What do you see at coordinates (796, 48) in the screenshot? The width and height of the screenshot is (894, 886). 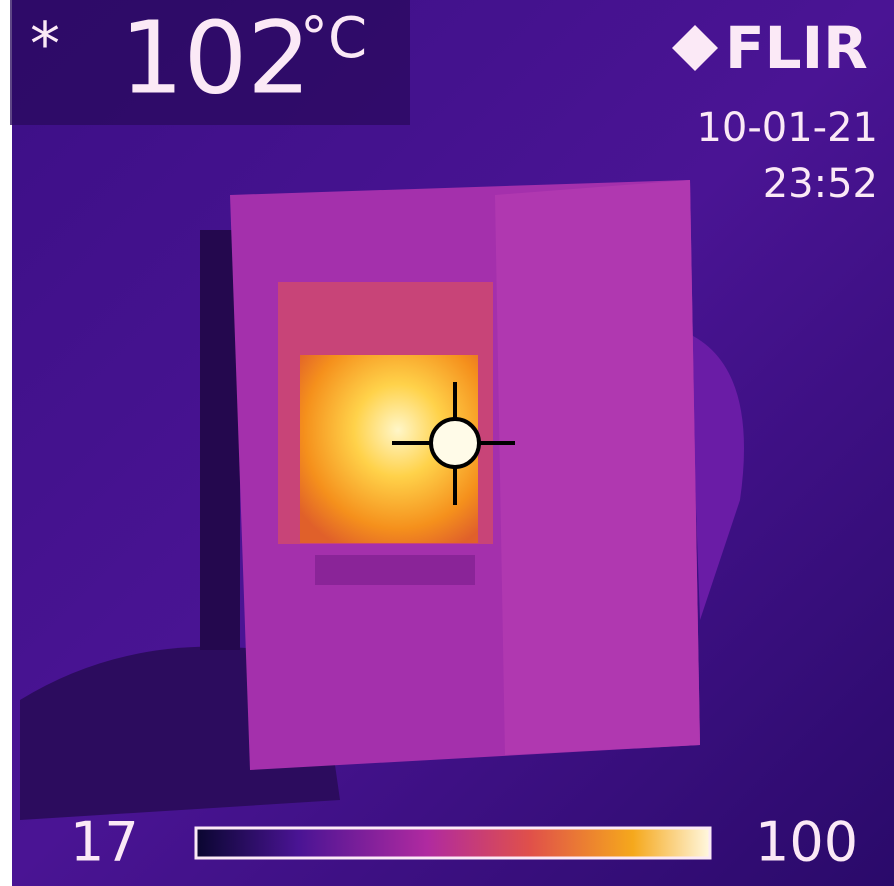 I see `brand: FLIR` at bounding box center [796, 48].